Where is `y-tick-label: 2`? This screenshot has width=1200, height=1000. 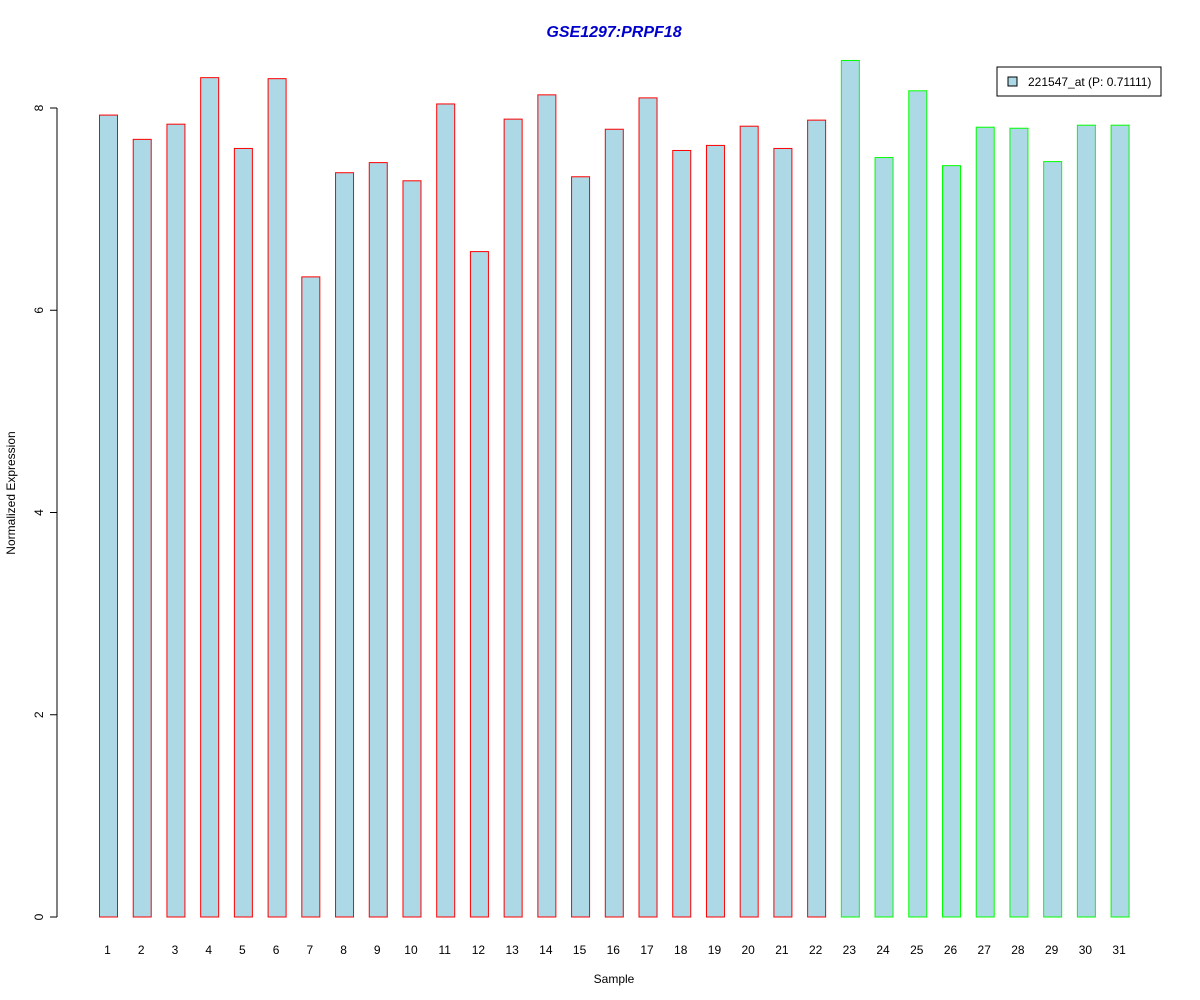 y-tick-label: 2 is located at coordinates (39, 714).